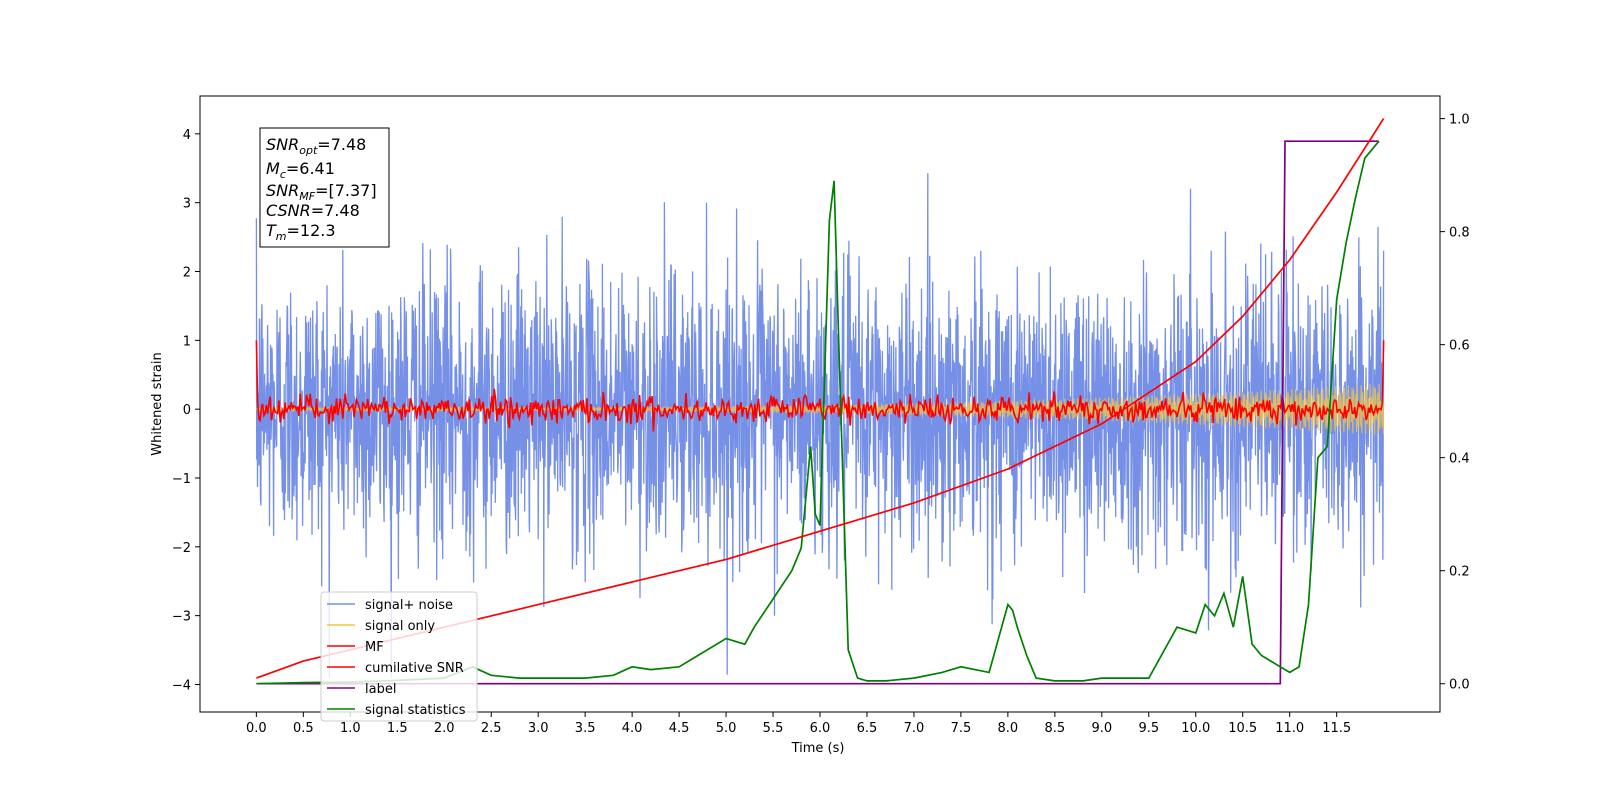  Describe the element at coordinates (1459, 120) in the screenshot. I see `y2-tick-label: 1.0` at that location.